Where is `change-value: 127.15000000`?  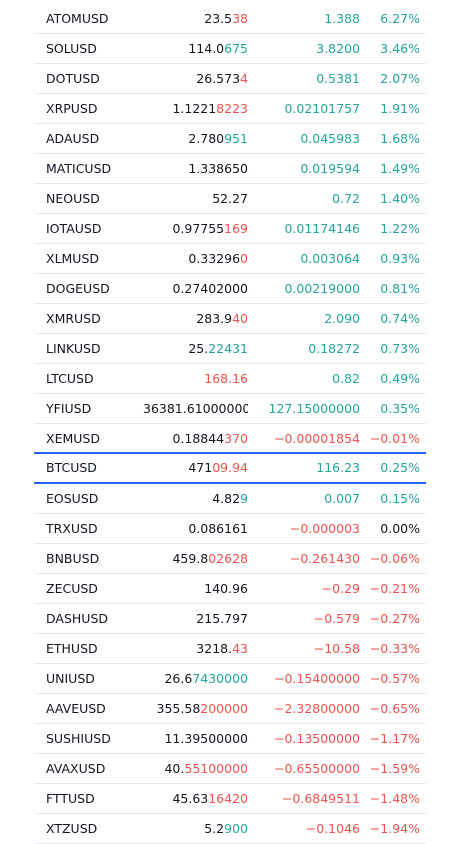 change-value: 127.15000000 is located at coordinates (314, 408).